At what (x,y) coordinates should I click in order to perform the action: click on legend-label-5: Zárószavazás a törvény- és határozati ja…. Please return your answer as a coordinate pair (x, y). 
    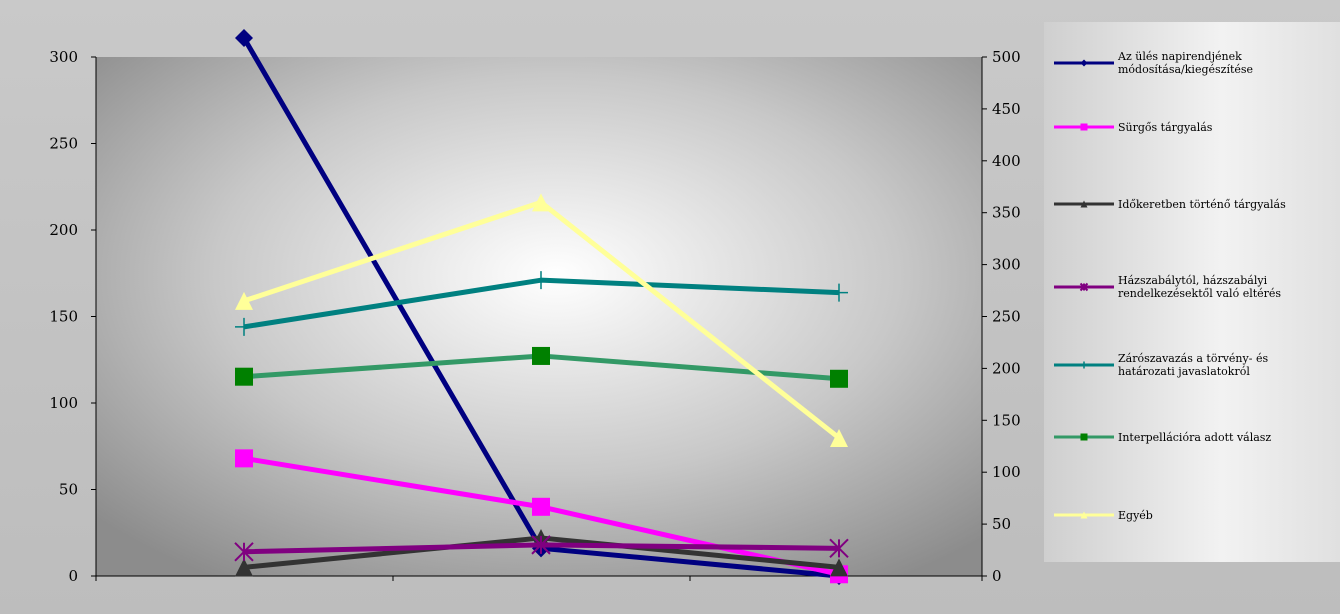
    Looking at the image, I should click on (1193, 365).